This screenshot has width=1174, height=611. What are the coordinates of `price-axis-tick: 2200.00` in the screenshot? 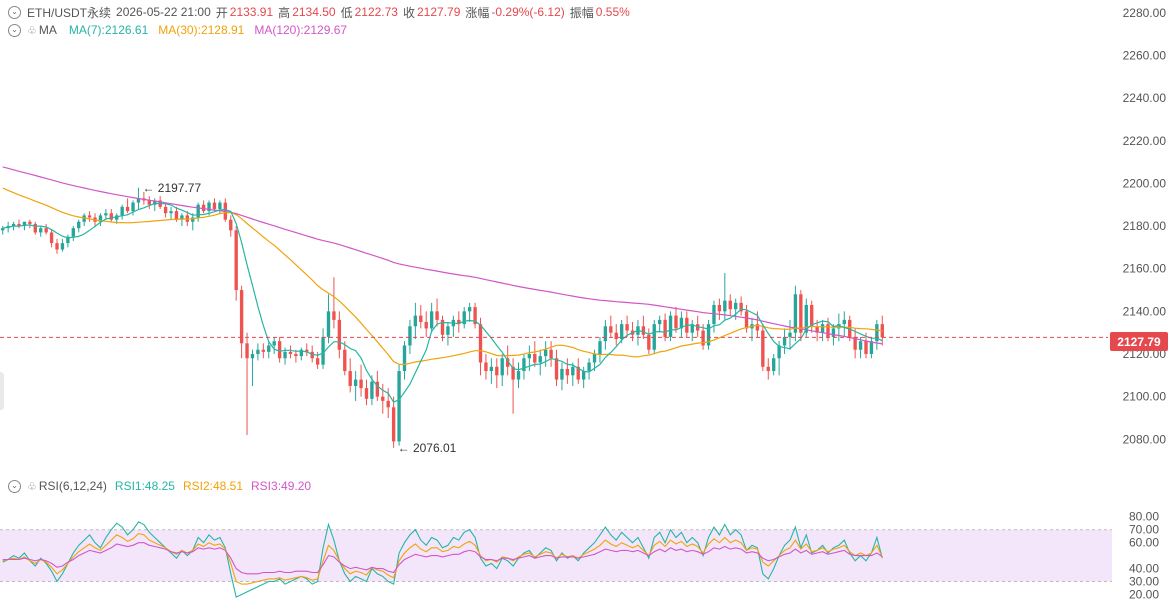 It's located at (1145, 183).